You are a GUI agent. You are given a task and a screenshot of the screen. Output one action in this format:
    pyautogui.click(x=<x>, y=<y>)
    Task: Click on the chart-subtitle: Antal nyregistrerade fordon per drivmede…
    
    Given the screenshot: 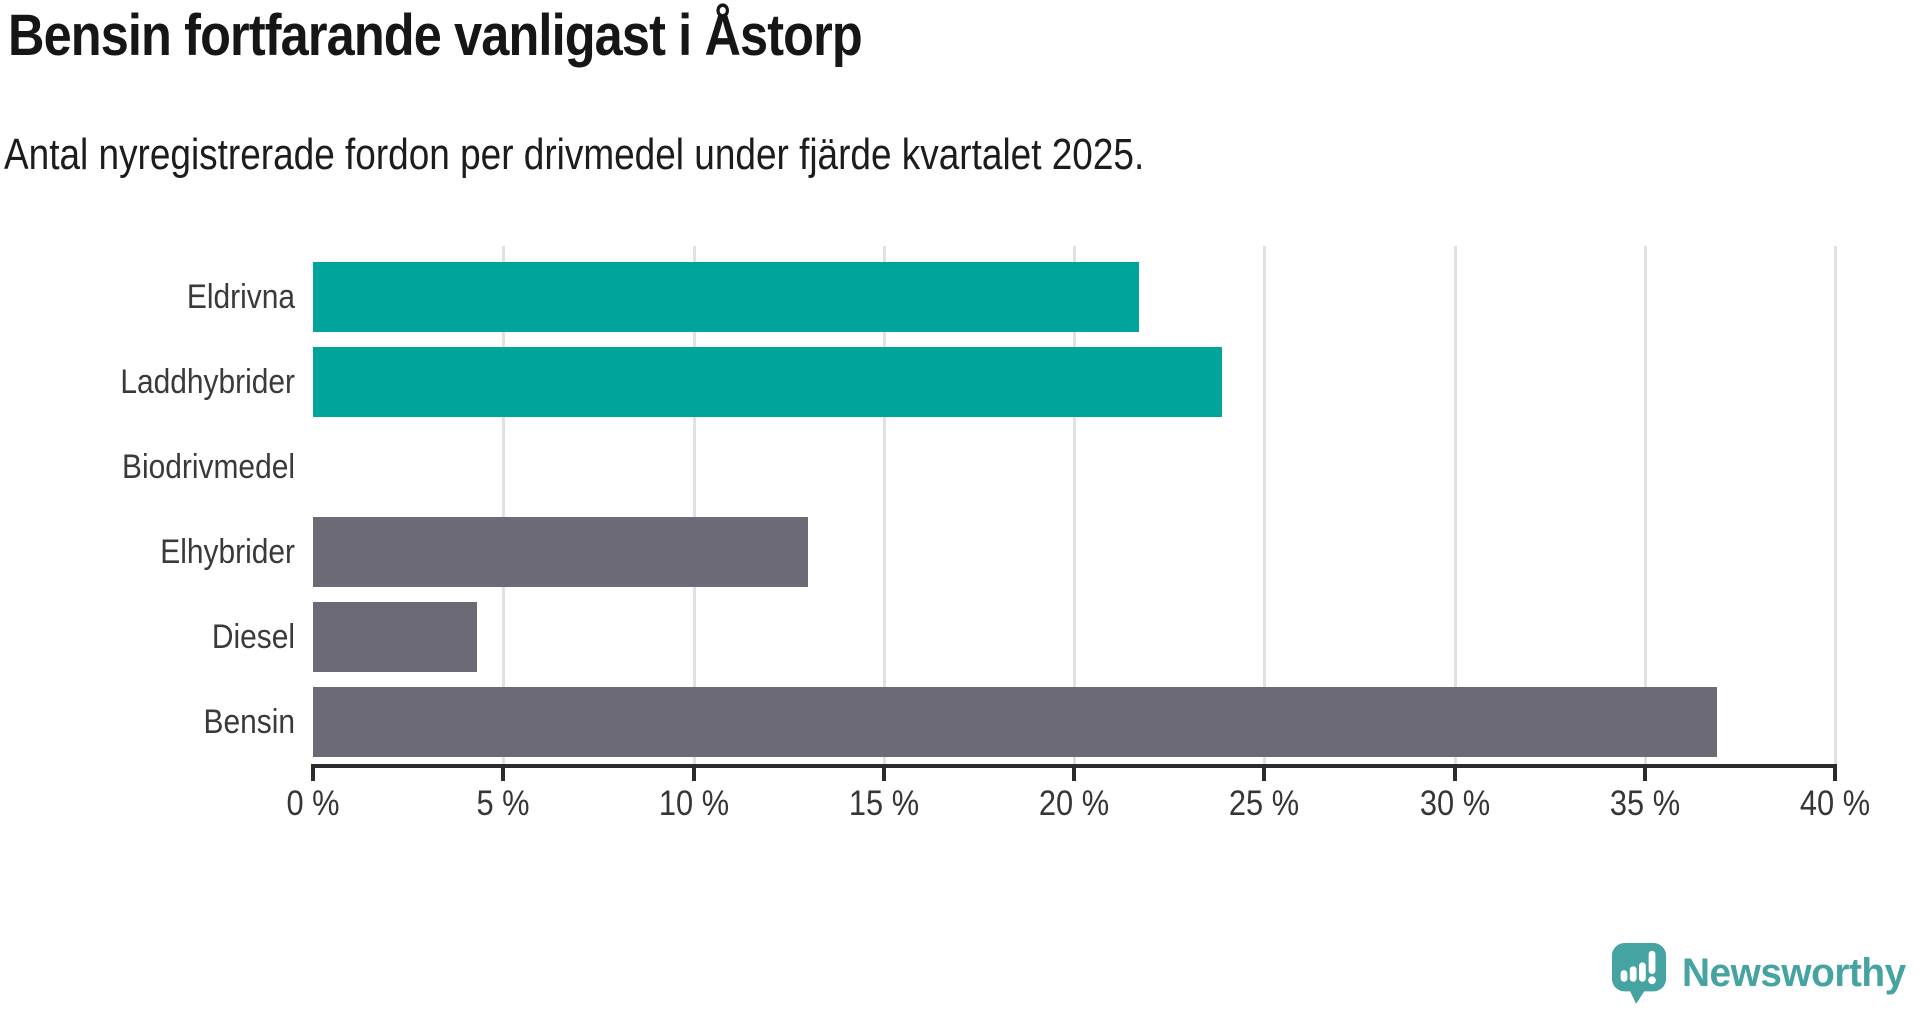 What is the action you would take?
    pyautogui.click(x=574, y=154)
    